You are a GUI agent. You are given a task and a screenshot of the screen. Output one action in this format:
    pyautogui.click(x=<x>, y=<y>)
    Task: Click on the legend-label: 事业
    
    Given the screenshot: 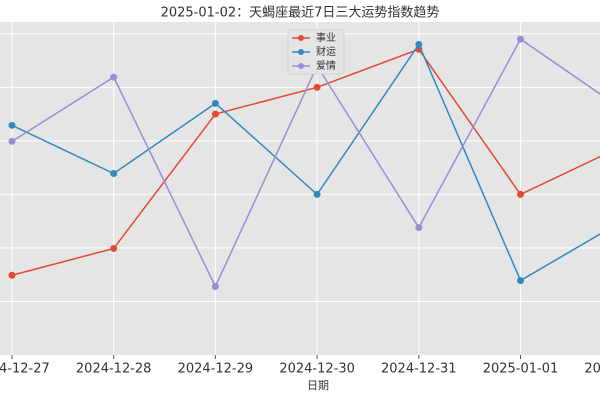 What is the action you would take?
    pyautogui.click(x=326, y=37)
    